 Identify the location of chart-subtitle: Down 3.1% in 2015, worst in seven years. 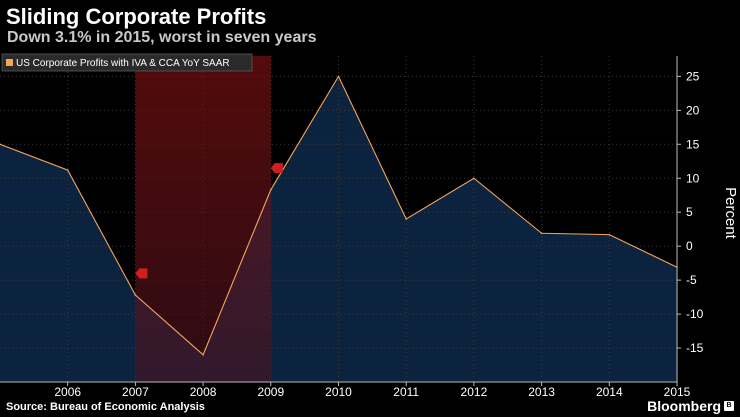
(162, 37).